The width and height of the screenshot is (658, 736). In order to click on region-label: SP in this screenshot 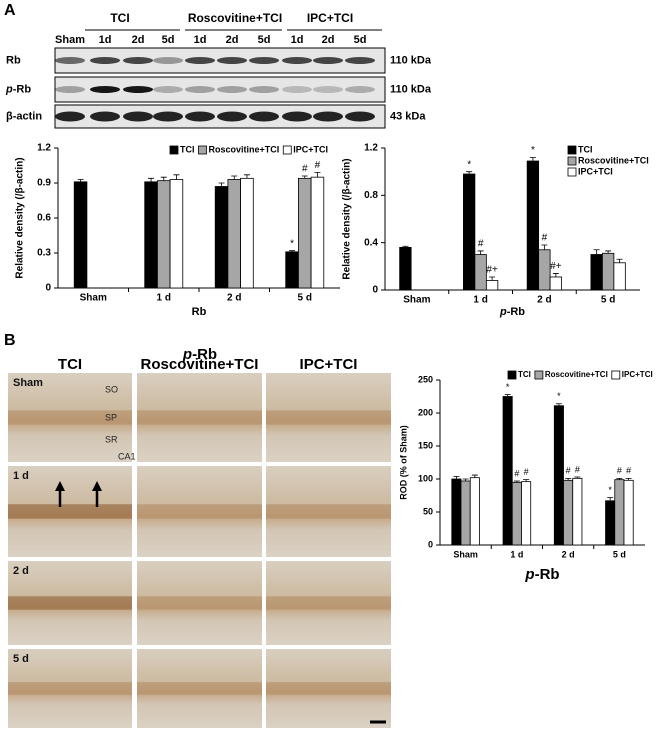, I will do `click(111, 417)`.